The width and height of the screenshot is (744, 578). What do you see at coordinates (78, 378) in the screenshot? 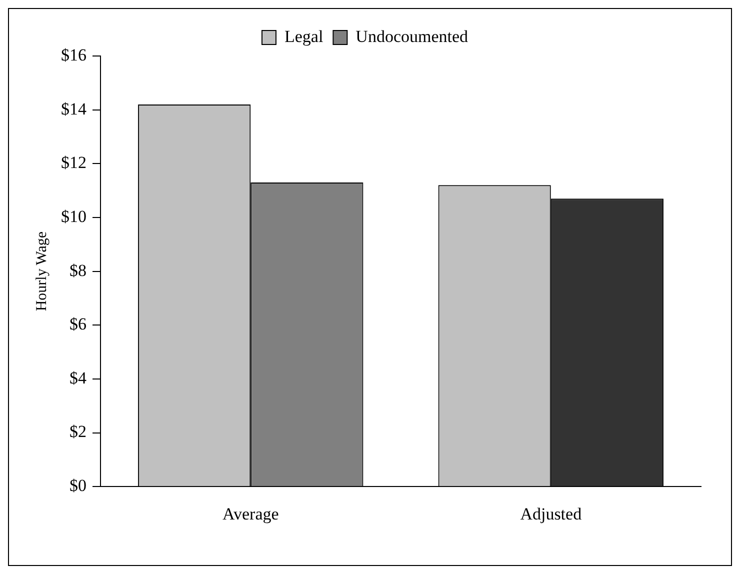
I see `y-tick-label: $4` at bounding box center [78, 378].